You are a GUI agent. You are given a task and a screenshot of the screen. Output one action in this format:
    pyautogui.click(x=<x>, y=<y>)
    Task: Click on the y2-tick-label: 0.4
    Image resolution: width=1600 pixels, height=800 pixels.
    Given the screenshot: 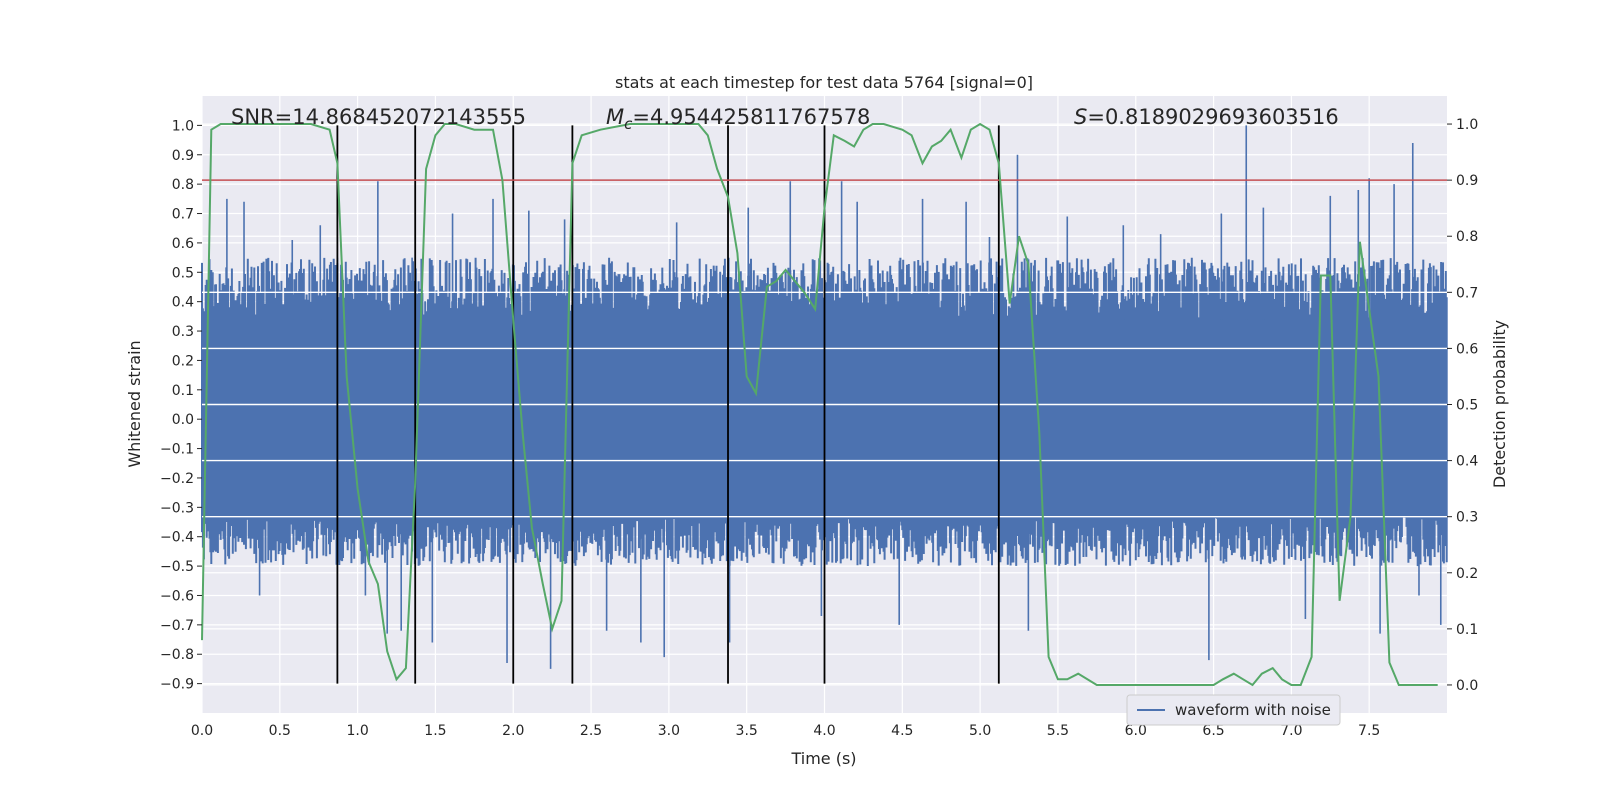 What is the action you would take?
    pyautogui.click(x=1467, y=462)
    